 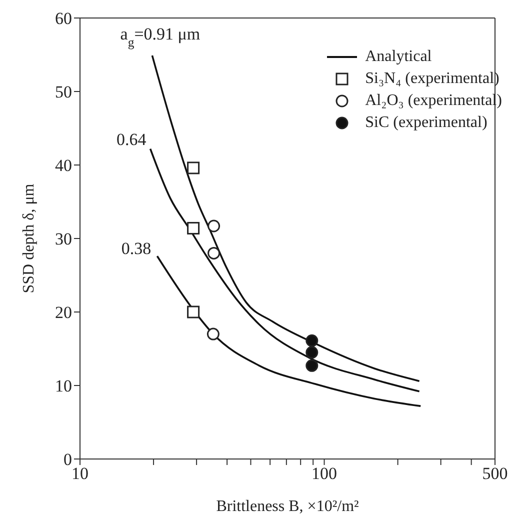 I want to click on x-axis-title: Brittleness B, ×10²/m², so click(x=288, y=506).